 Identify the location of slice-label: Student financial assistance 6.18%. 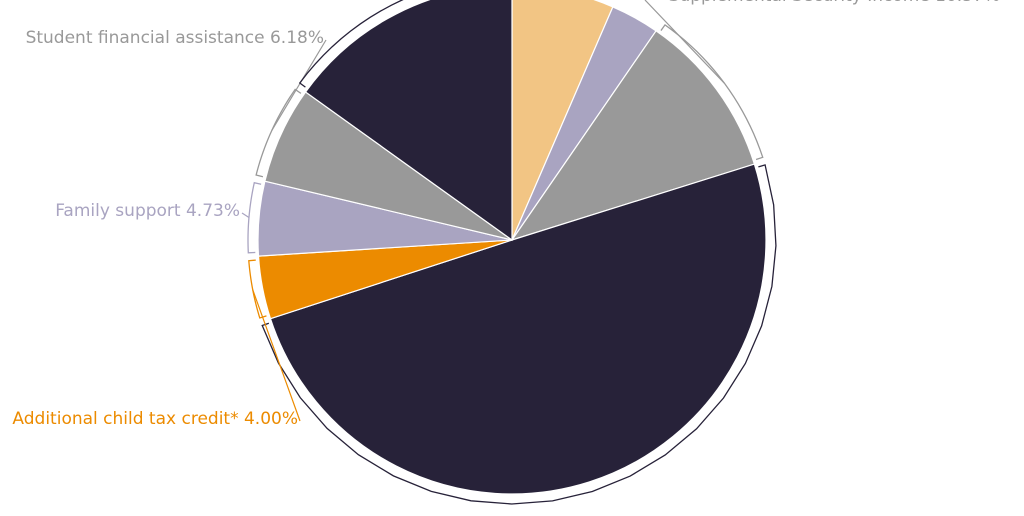
(175, 38).